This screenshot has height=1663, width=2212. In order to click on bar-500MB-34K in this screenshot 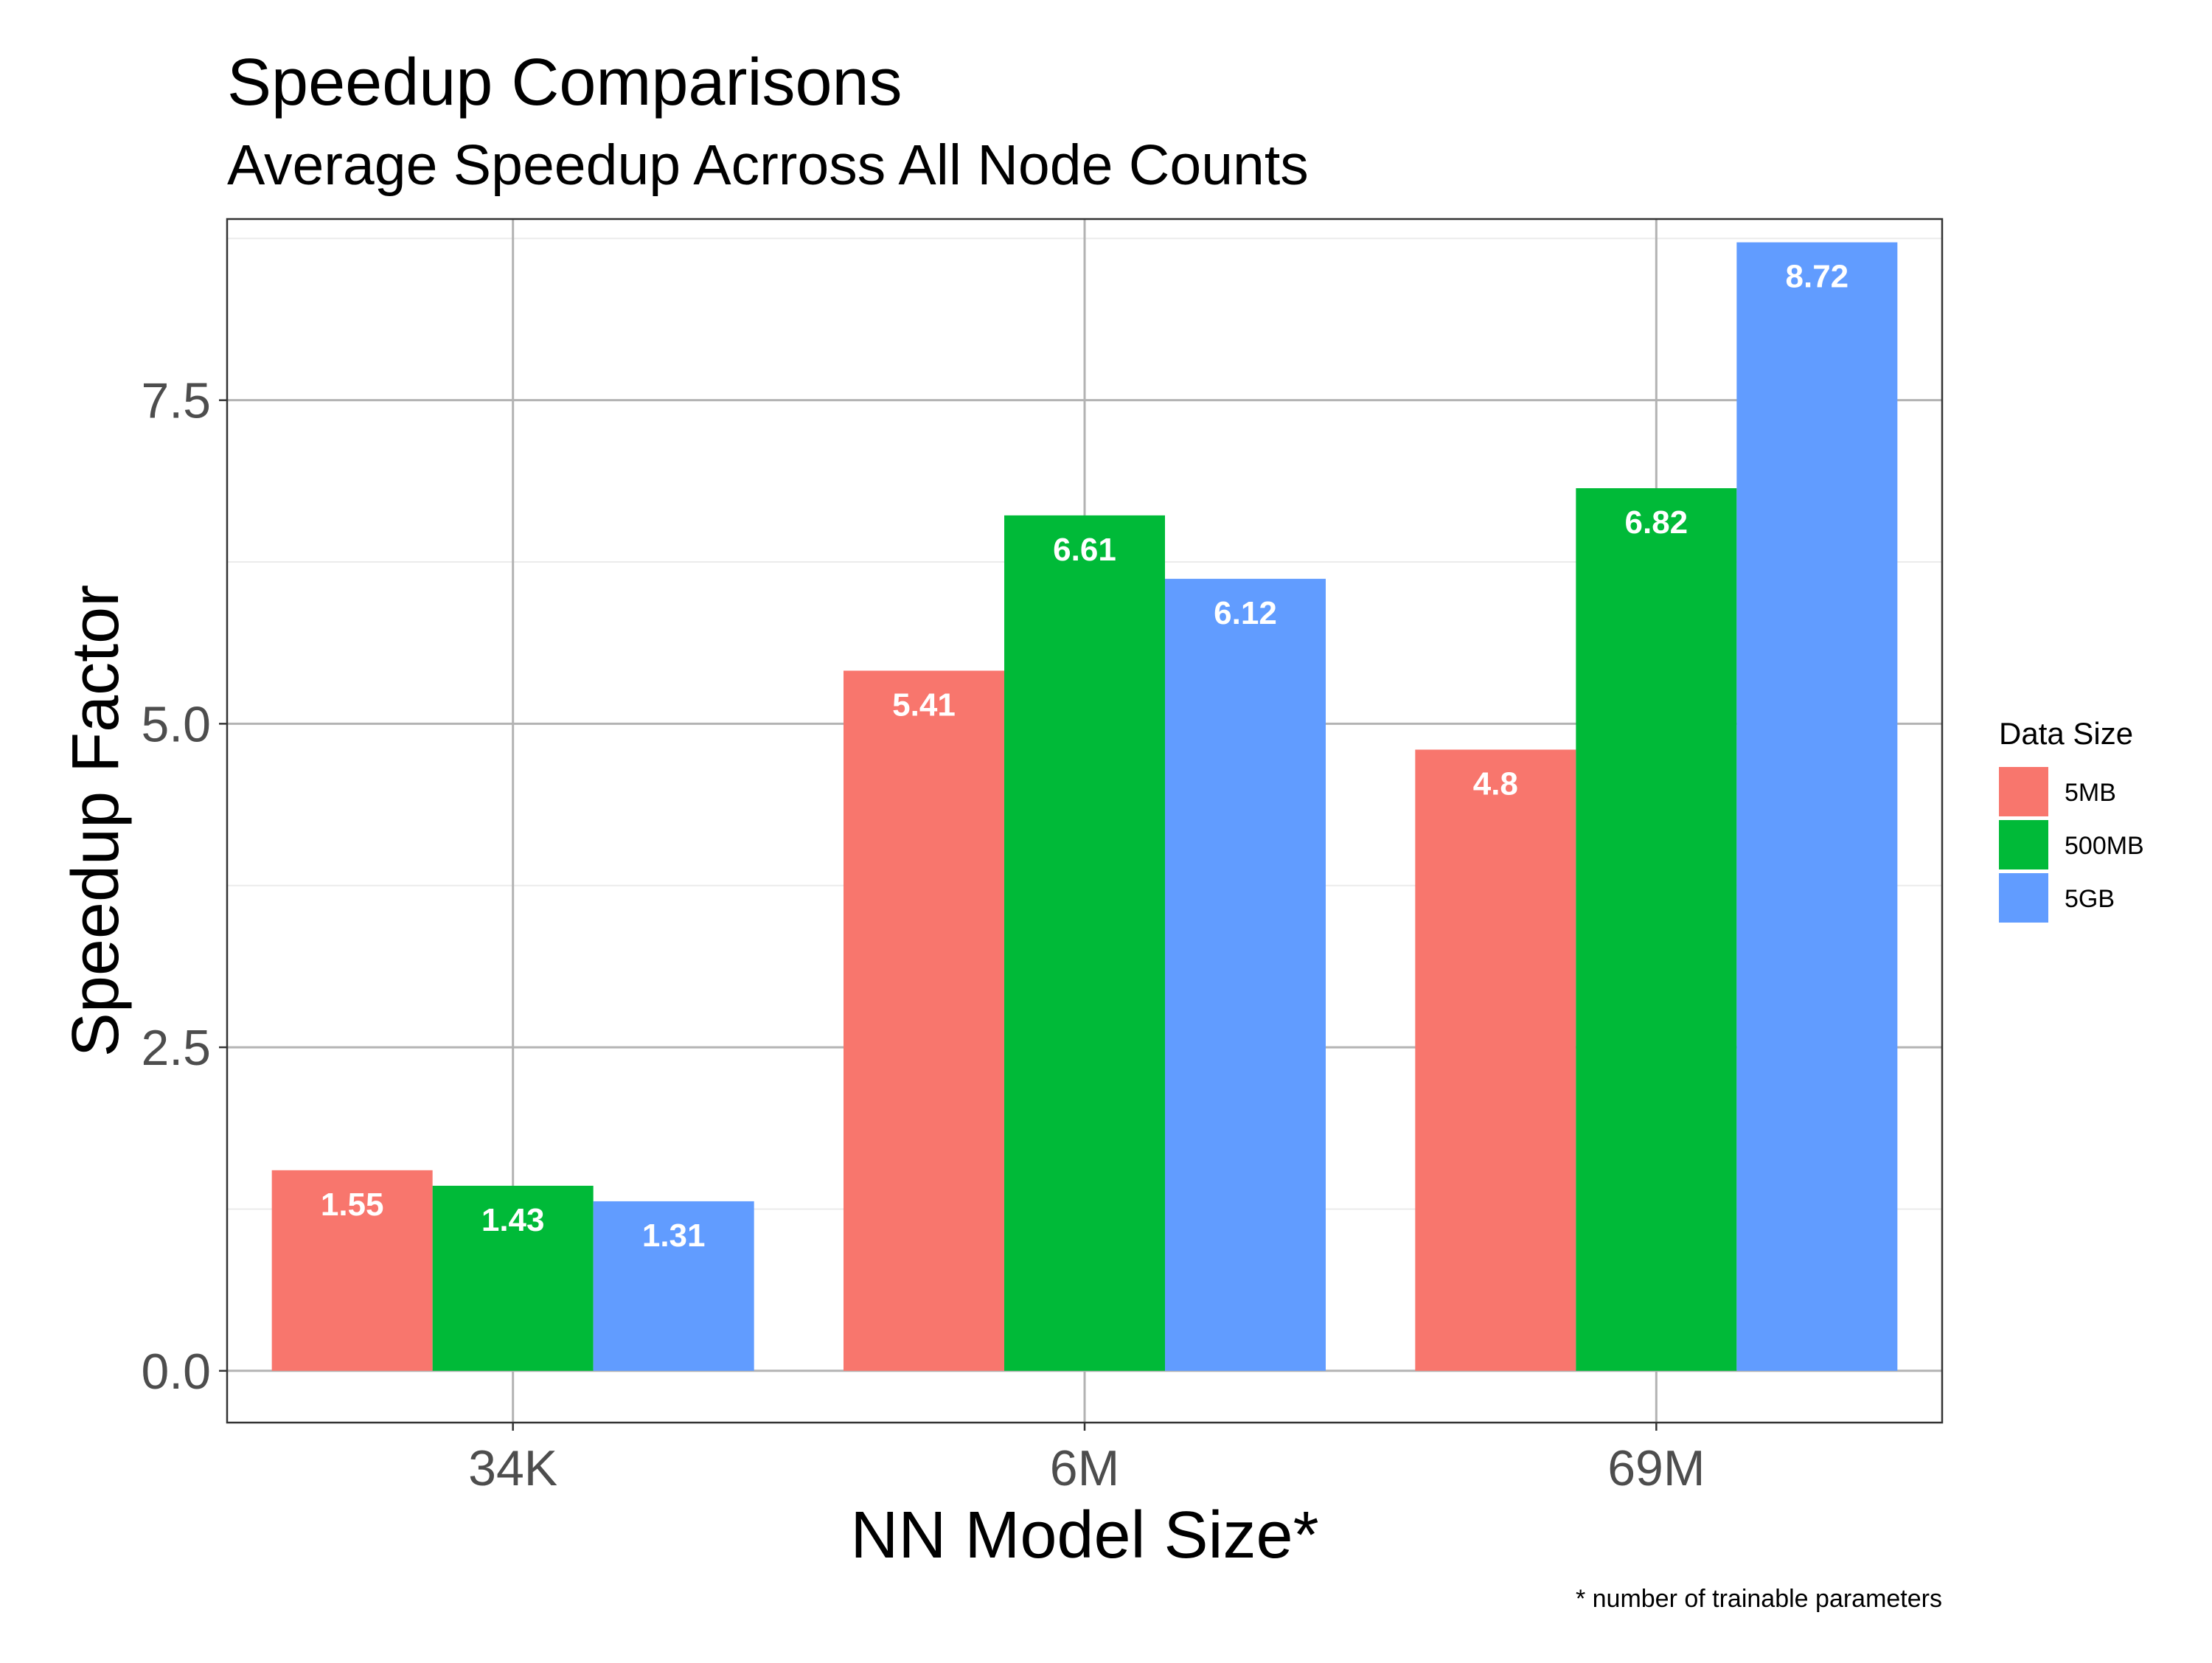, I will do `click(513, 1278)`.